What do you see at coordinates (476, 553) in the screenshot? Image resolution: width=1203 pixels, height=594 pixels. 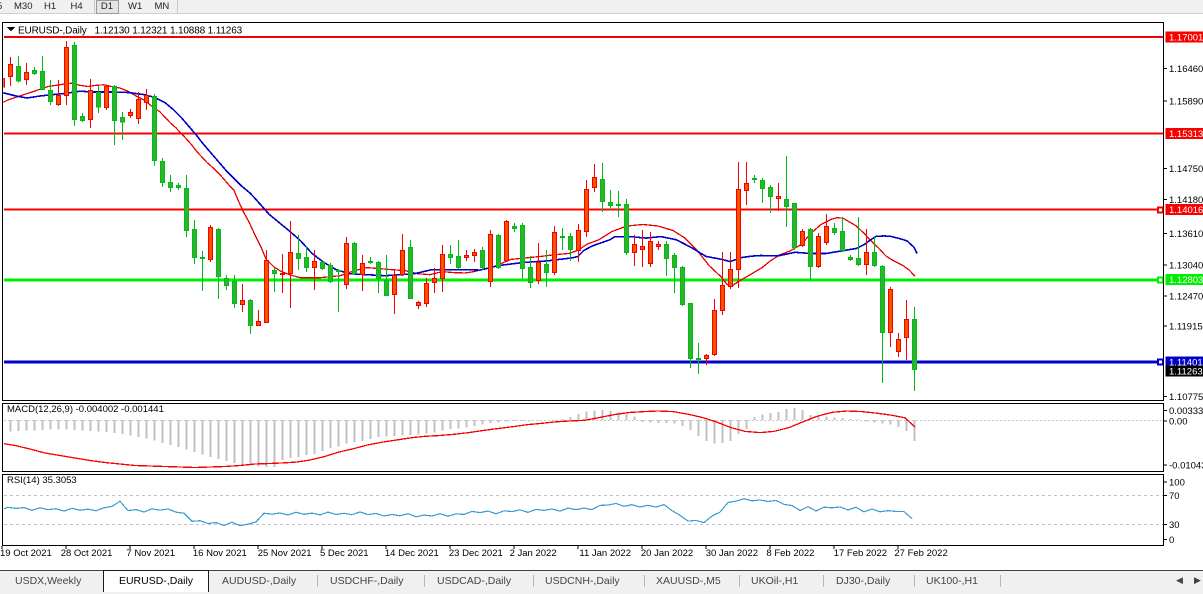 I see `svg-text: 23 Dec 2021` at bounding box center [476, 553].